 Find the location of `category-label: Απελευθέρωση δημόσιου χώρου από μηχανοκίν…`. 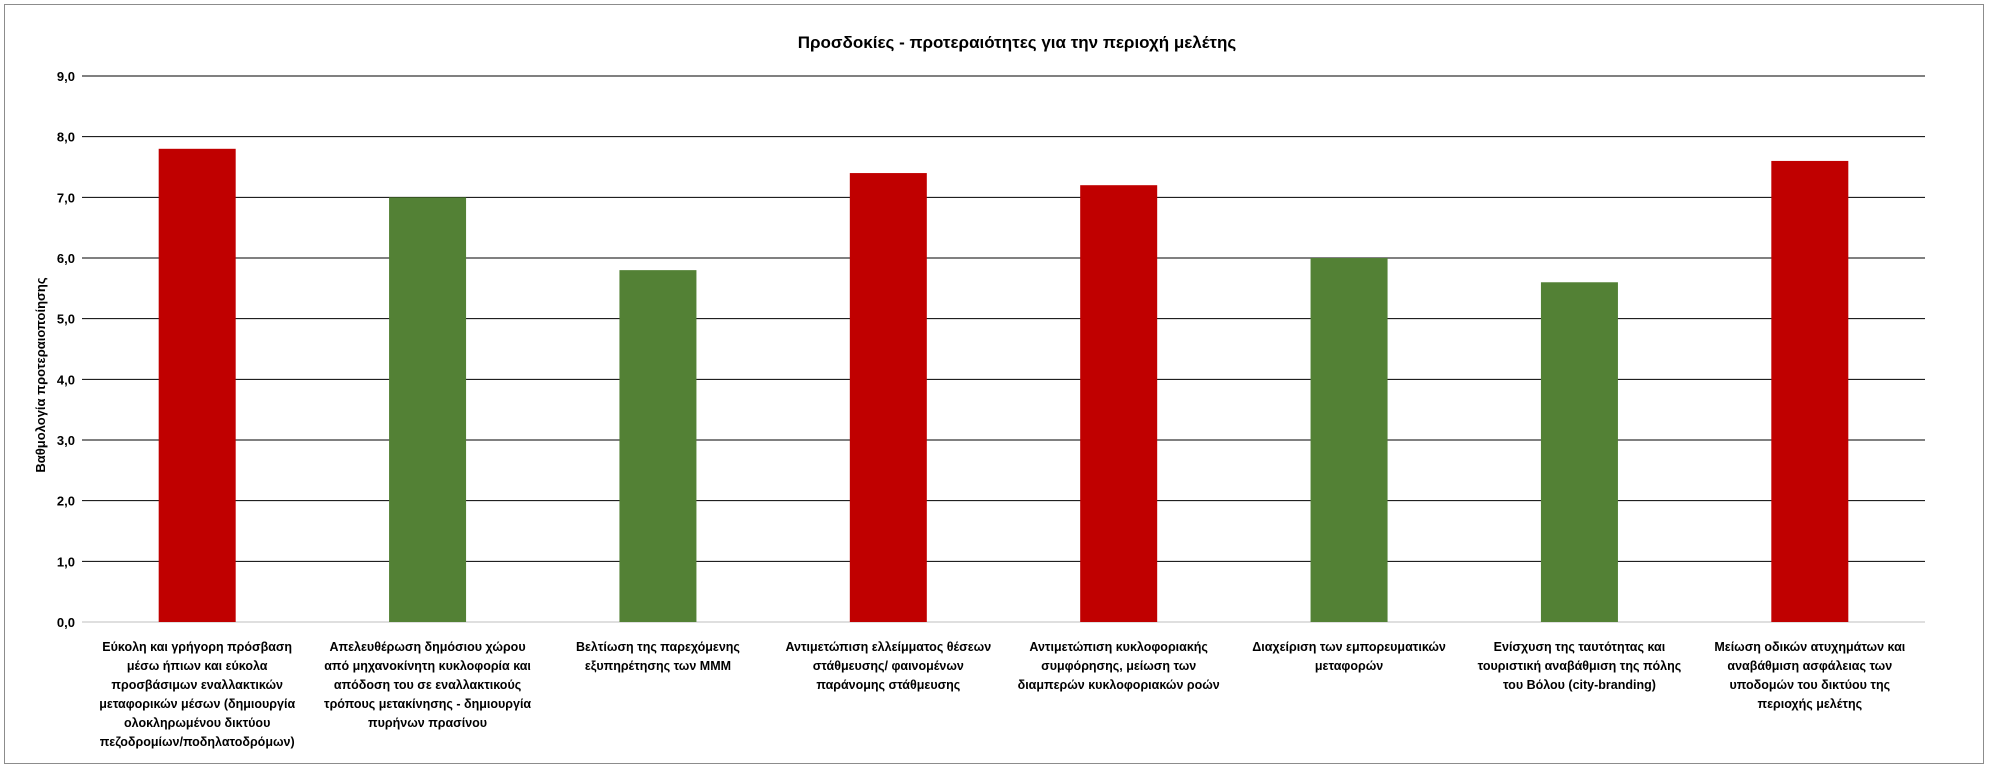

category-label: Απελευθέρωση δημόσιου χώρου από μηχανοκίν… is located at coordinates (427, 685).